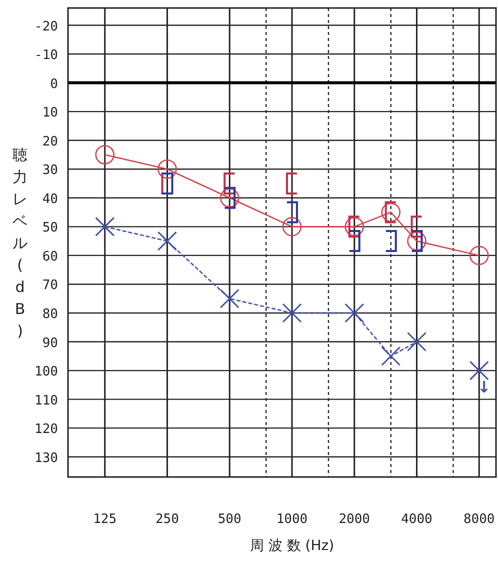 This screenshot has height=564, width=498. I want to click on annotation: ↓, so click(484, 387).